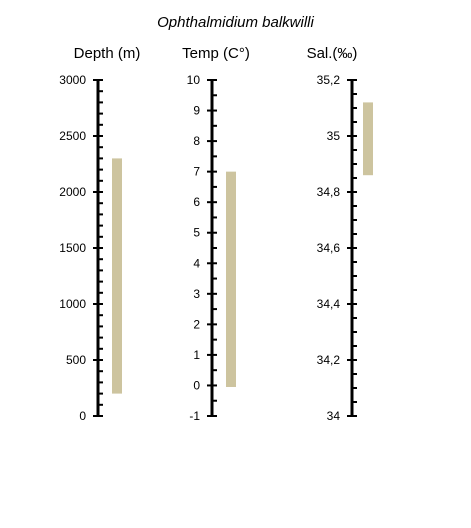 The image size is (471, 528). Describe the element at coordinates (196, 385) in the screenshot. I see `tick-label-1-1: 0` at that location.